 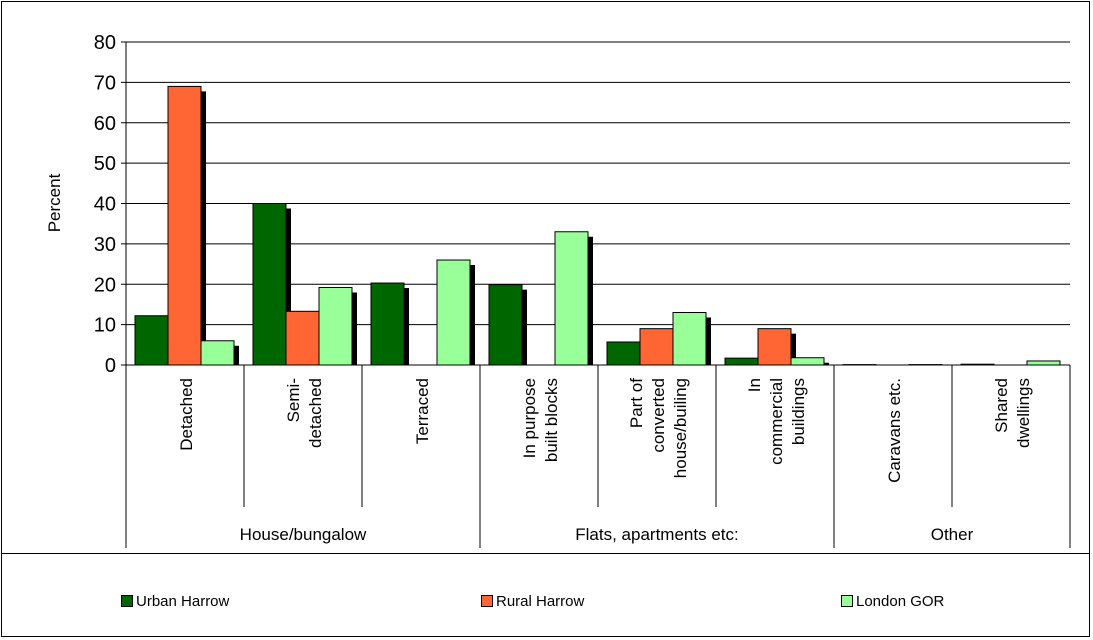 What do you see at coordinates (303, 534) in the screenshot?
I see `x-group-label: House/bungalow` at bounding box center [303, 534].